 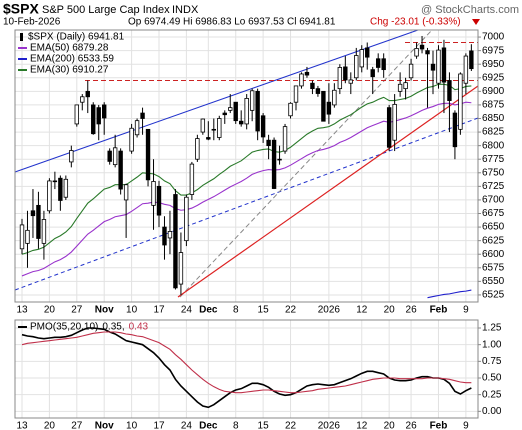 What do you see at coordinates (493, 240) in the screenshot?
I see `y-tick-label: 6625` at bounding box center [493, 240].